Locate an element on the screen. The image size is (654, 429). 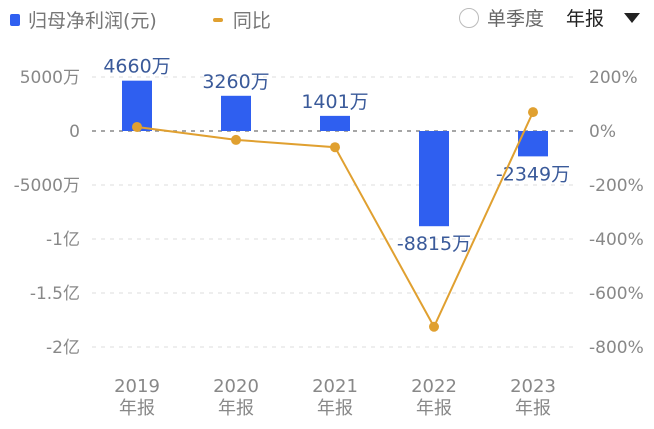
x-axis-tick-year: 2022 is located at coordinates (434, 386).